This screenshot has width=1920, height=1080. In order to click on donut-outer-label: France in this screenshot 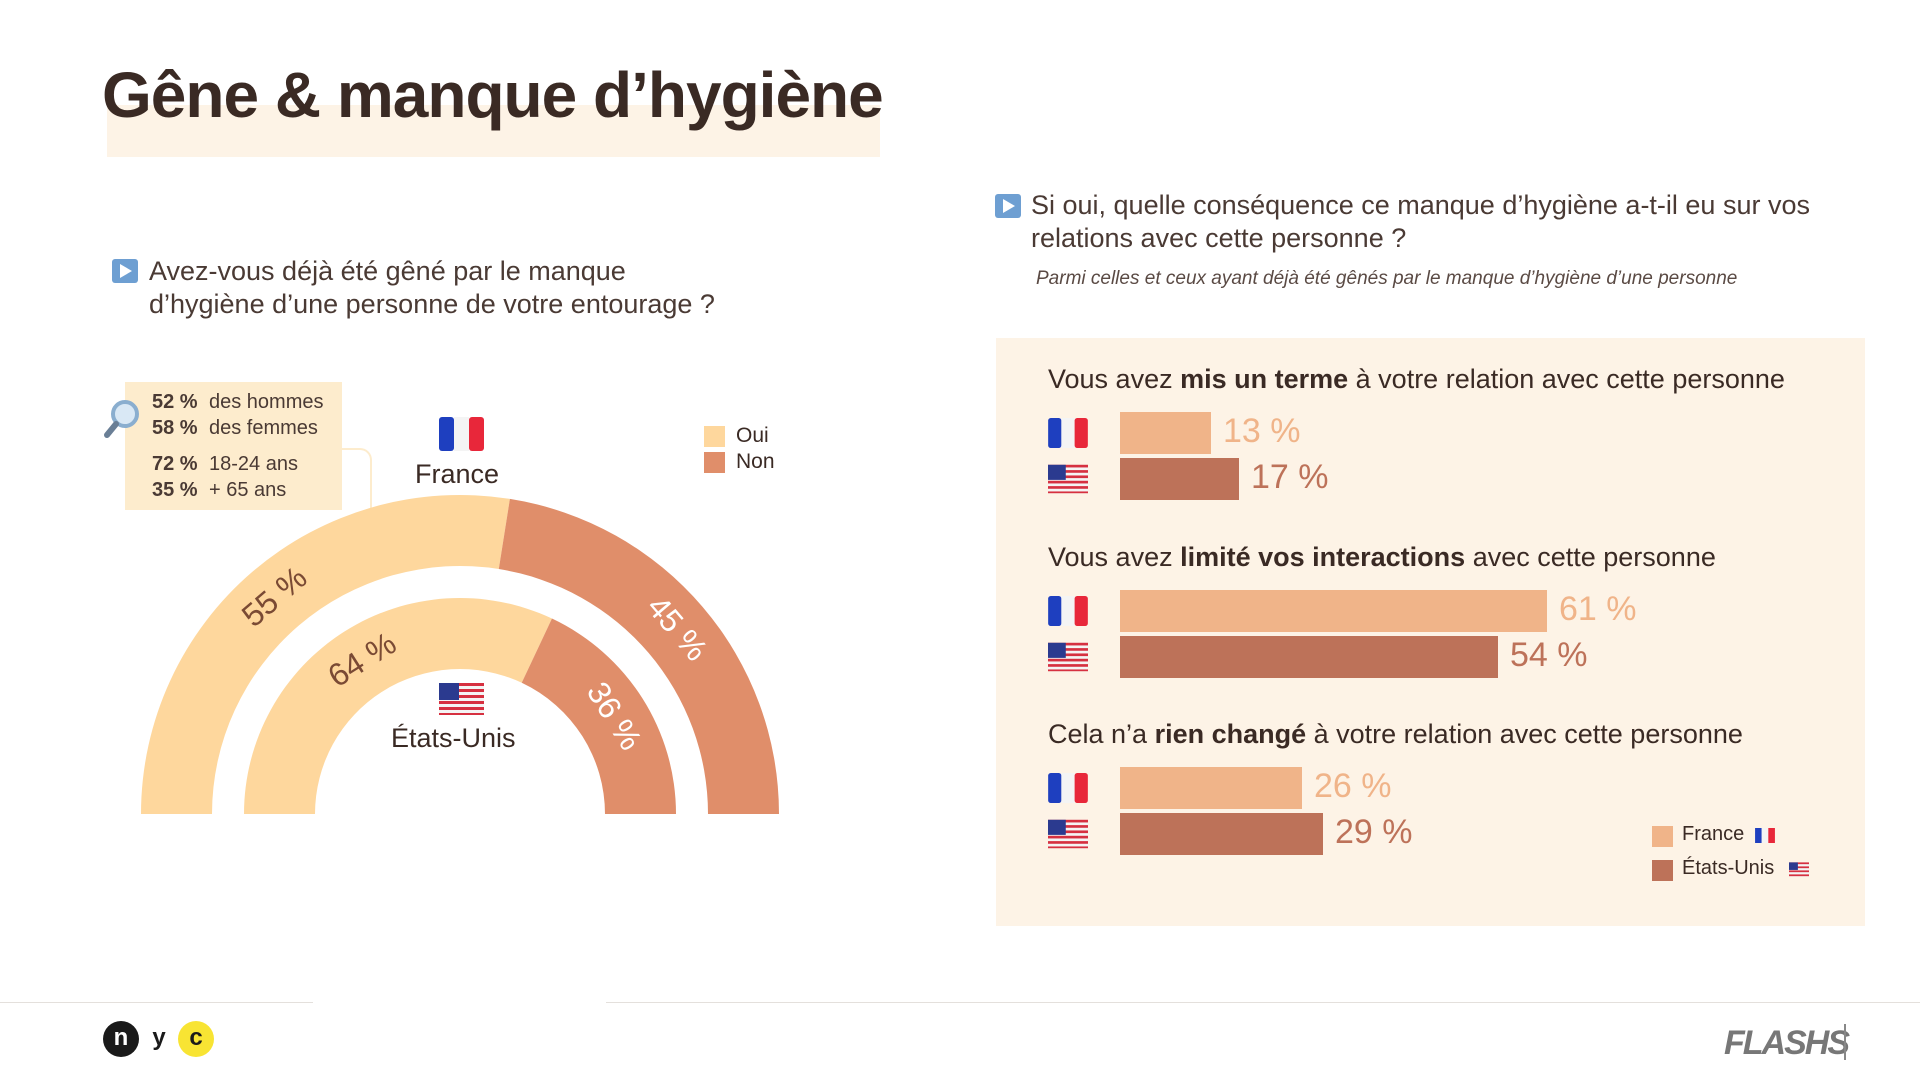, I will do `click(457, 474)`.